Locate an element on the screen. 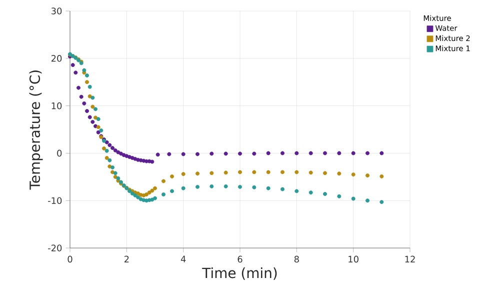  y-axis-title: Temperature (°C) is located at coordinates (36, 130).